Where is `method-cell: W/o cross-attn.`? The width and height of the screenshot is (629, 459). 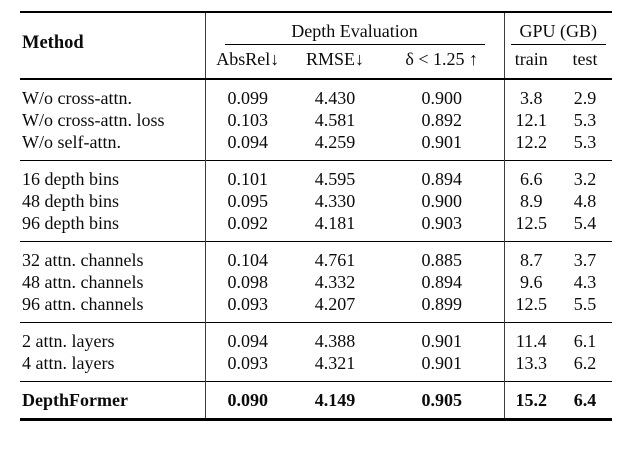 method-cell: W/o cross-attn. is located at coordinates (112, 93).